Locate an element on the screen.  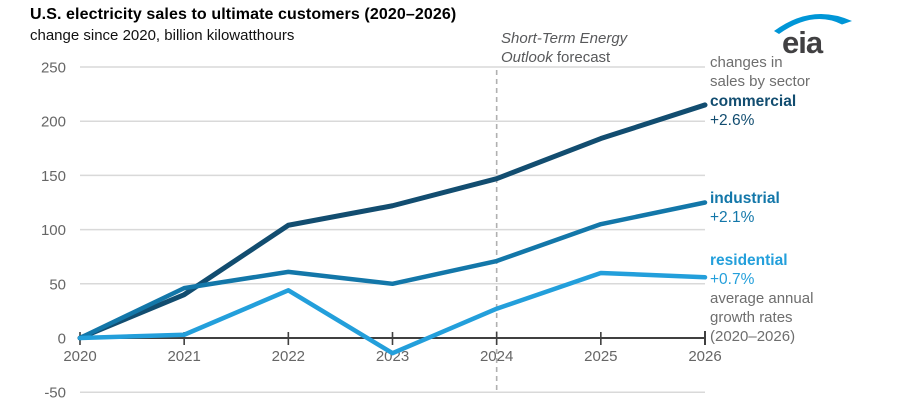
x-tick-label-2026: 2026 is located at coordinates (704, 356).